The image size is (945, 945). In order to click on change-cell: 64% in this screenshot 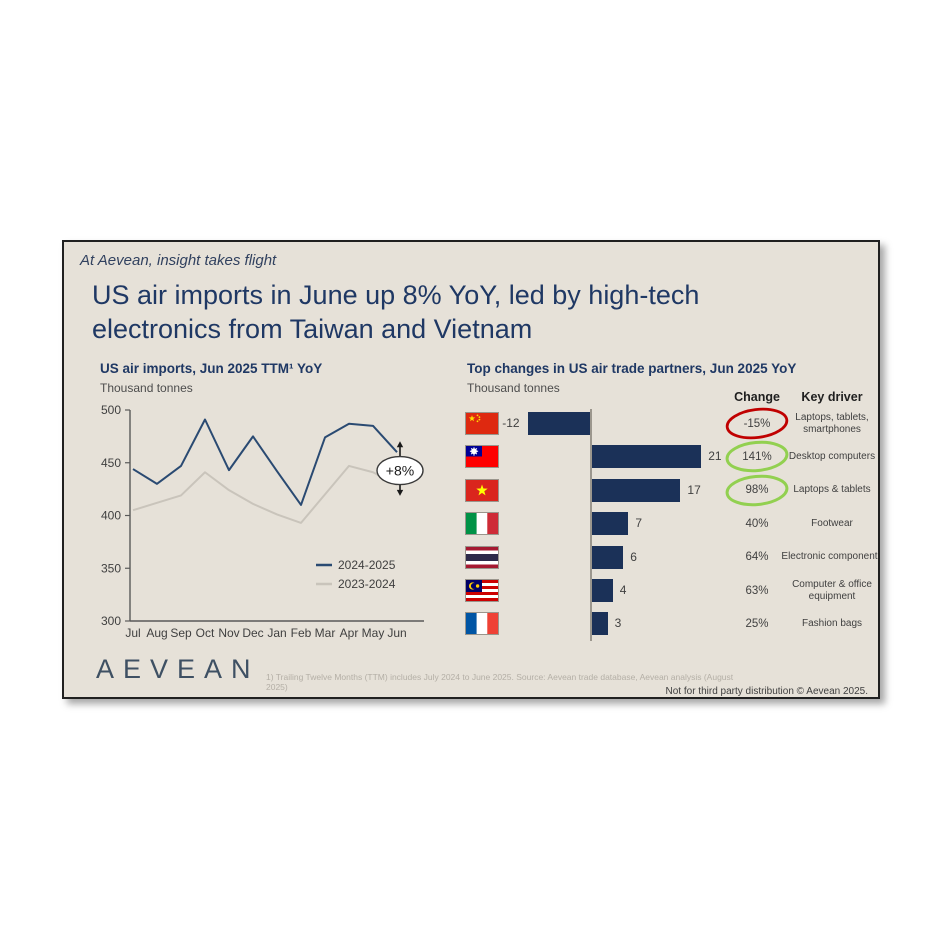, I will do `click(757, 557)`.